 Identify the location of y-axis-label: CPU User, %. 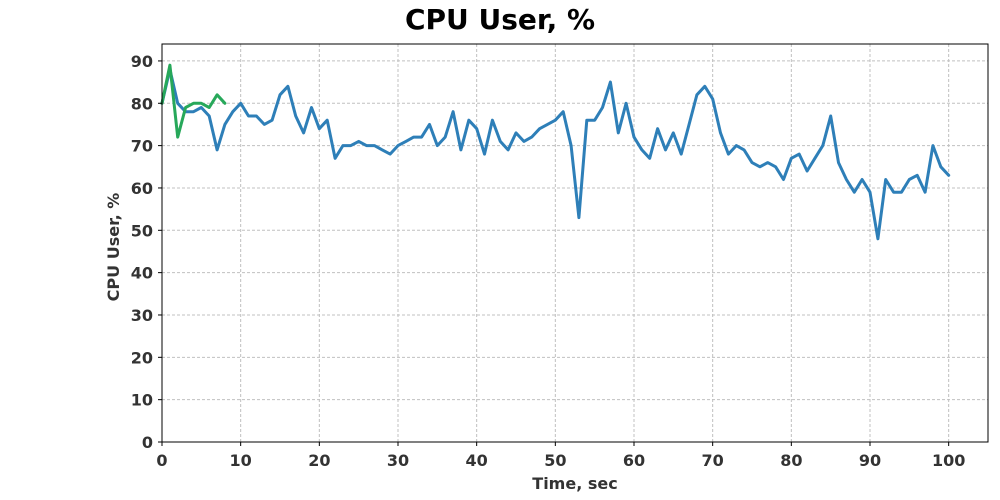
(113, 247).